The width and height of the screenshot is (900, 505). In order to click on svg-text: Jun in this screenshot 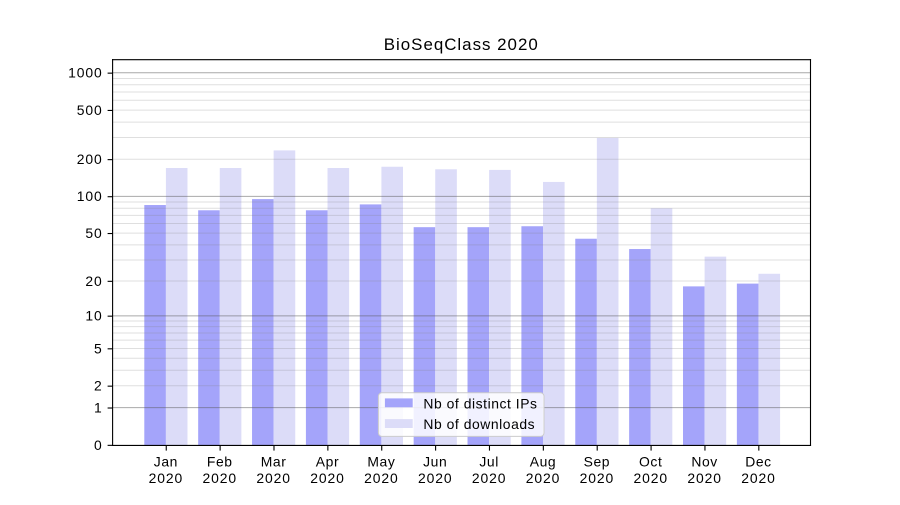, I will do `click(435, 462)`.